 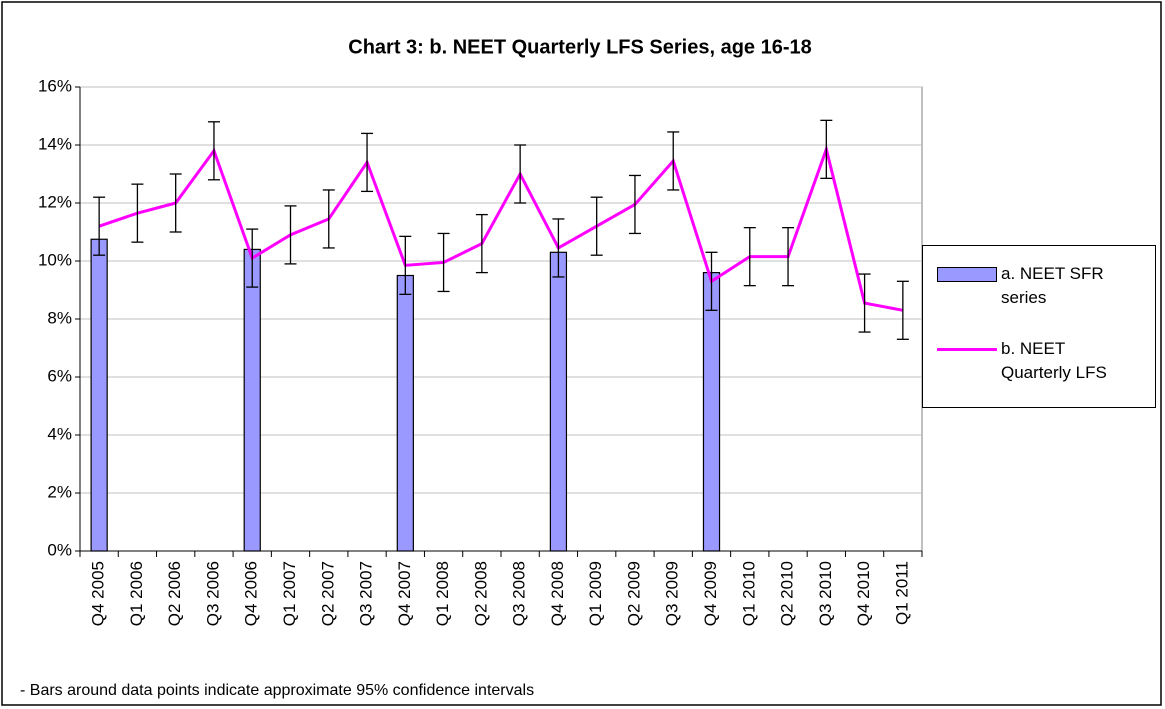 I want to click on legend-item: a. NEET SFR series, so click(x=1031, y=286).